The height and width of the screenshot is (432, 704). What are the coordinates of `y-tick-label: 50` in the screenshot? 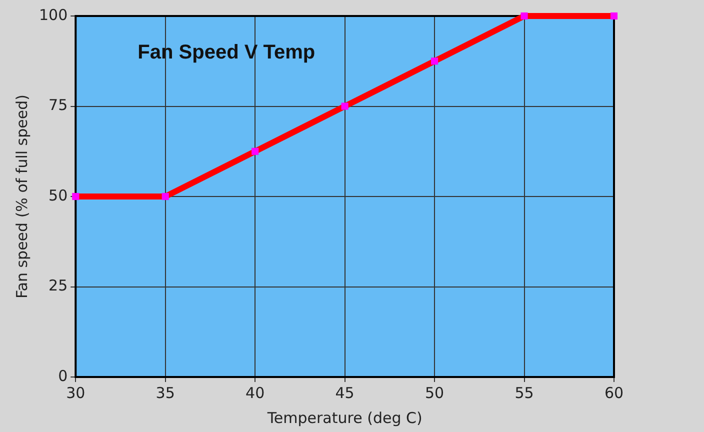 It's located at (58, 195).